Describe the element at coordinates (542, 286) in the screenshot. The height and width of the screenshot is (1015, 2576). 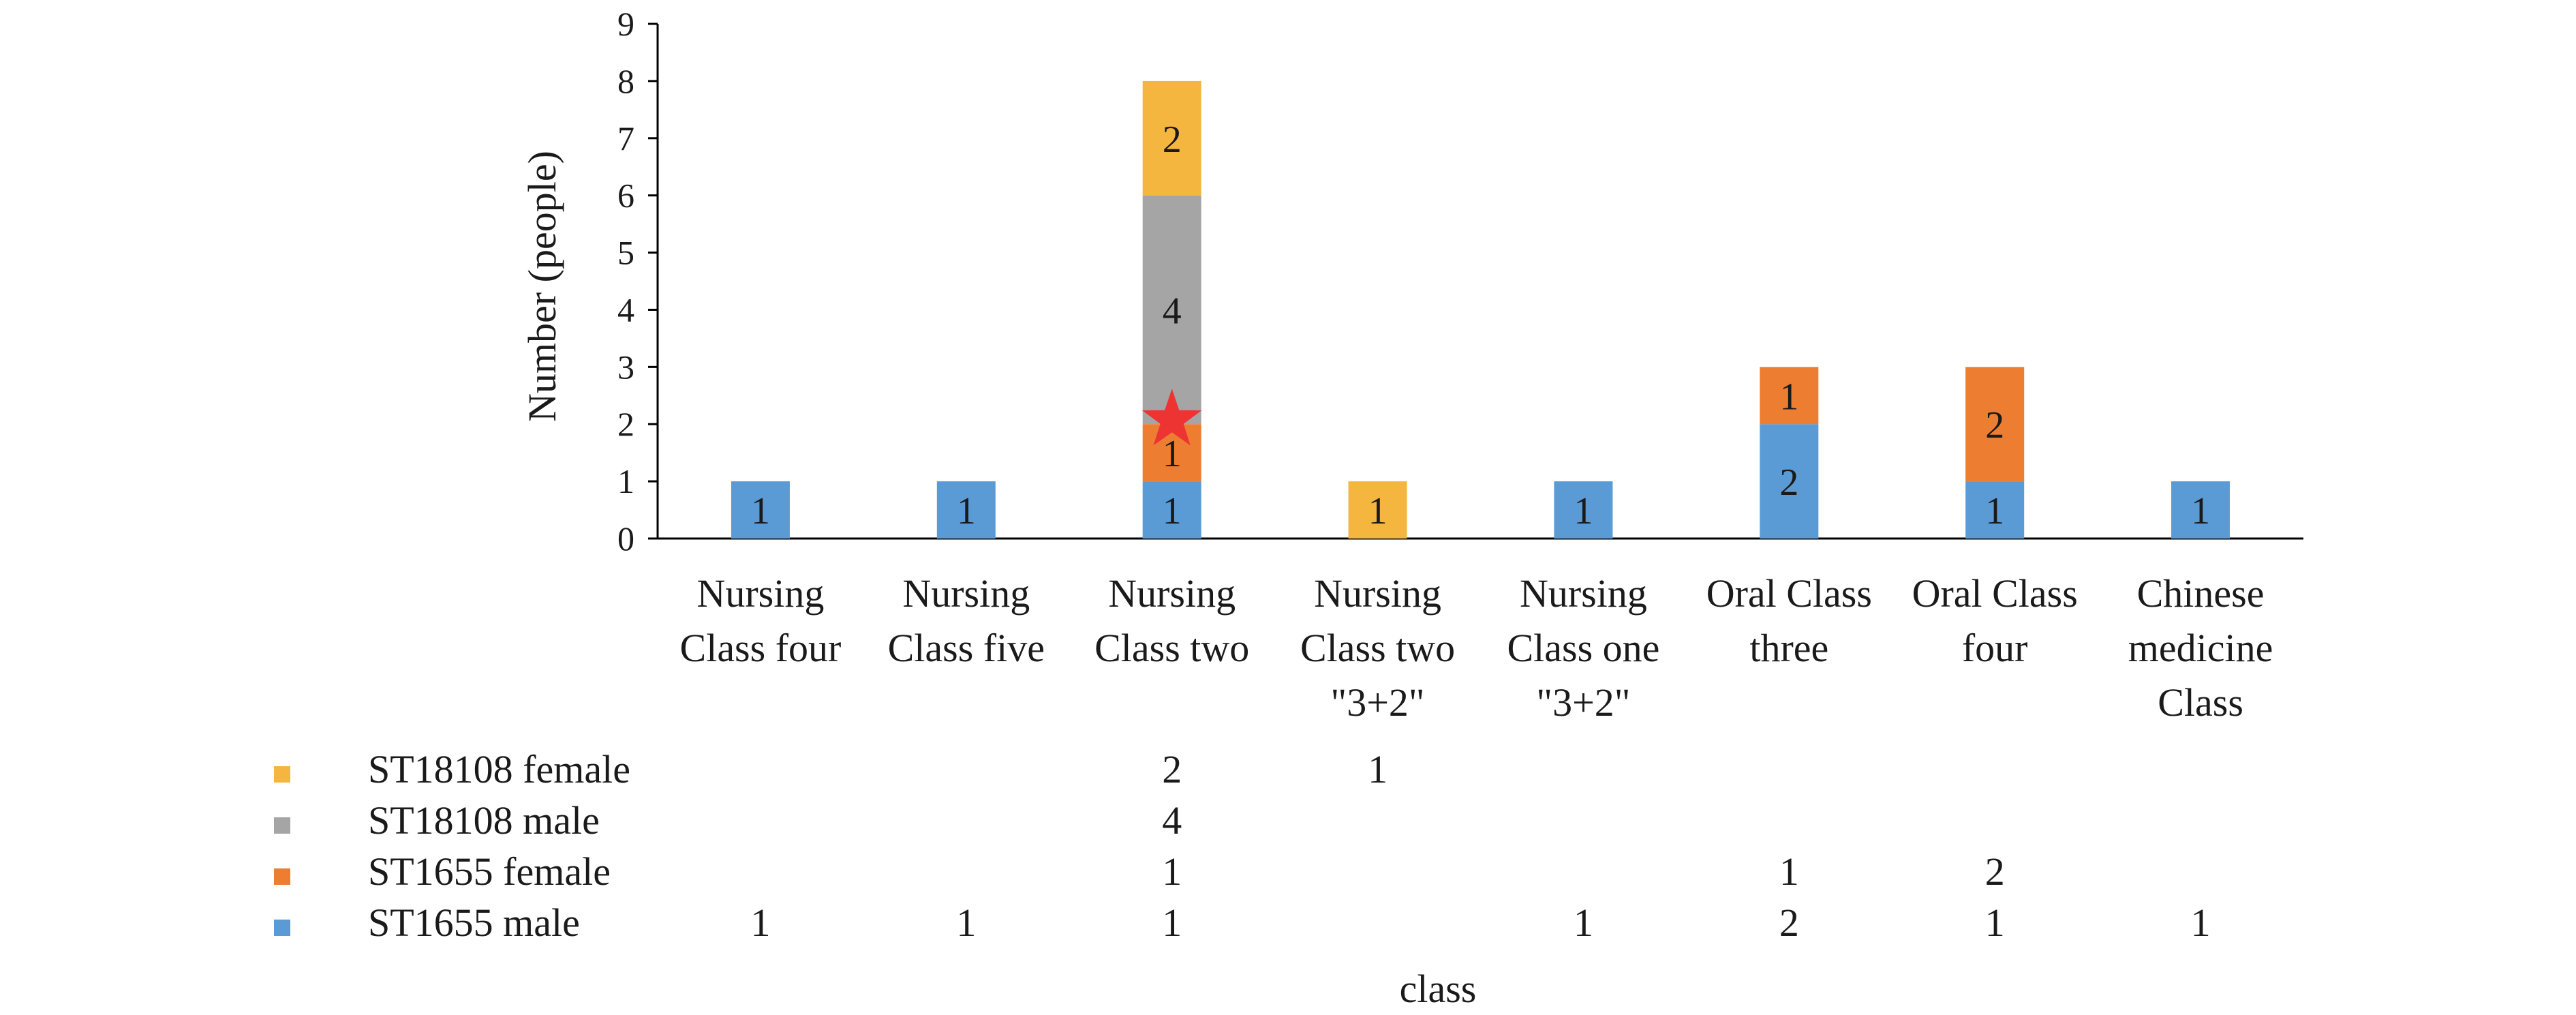
I see `y-axis-title: Number (people)` at that location.